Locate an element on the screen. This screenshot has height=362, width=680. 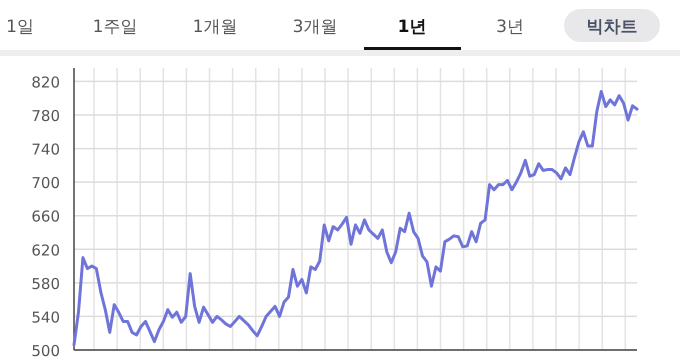
text: 1일 is located at coordinates (20, 27).